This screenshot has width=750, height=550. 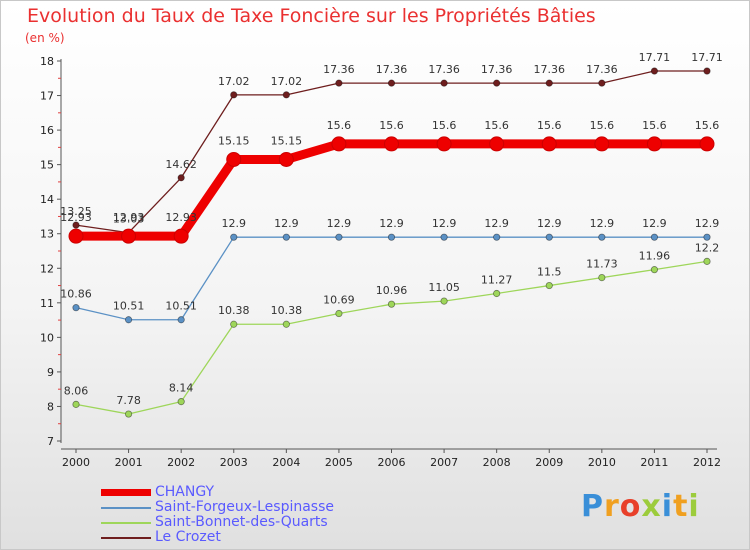 What do you see at coordinates (76, 294) in the screenshot?
I see `data-label: 10.86` at bounding box center [76, 294].